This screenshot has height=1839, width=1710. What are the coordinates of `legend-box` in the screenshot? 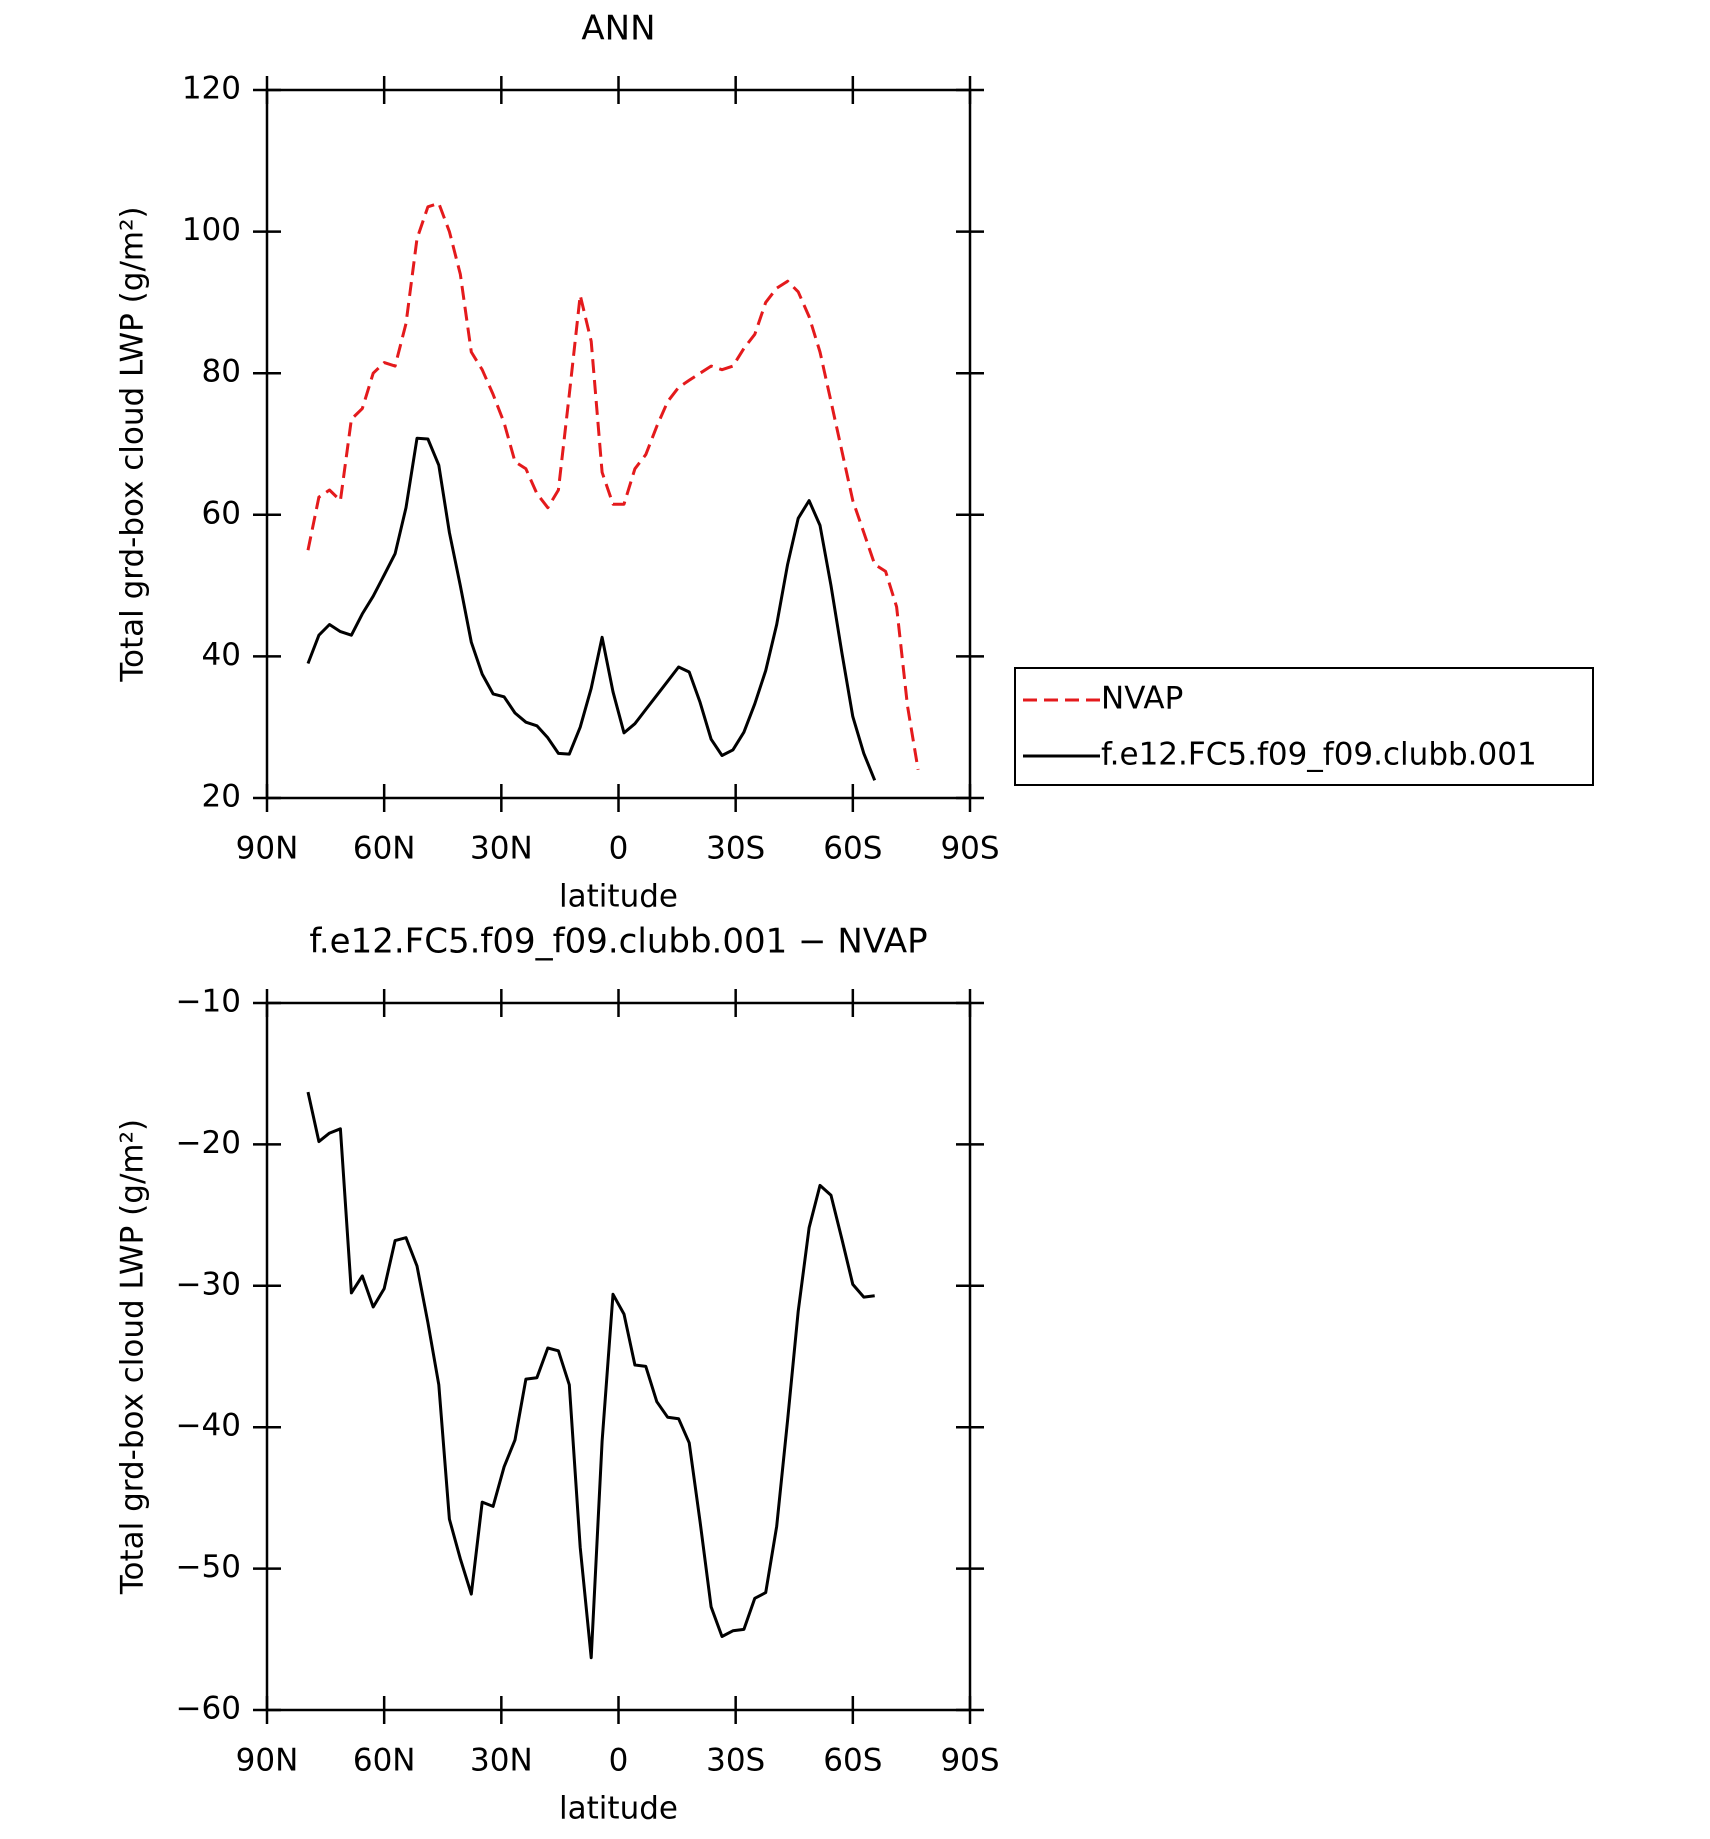 It's located at (1304, 726).